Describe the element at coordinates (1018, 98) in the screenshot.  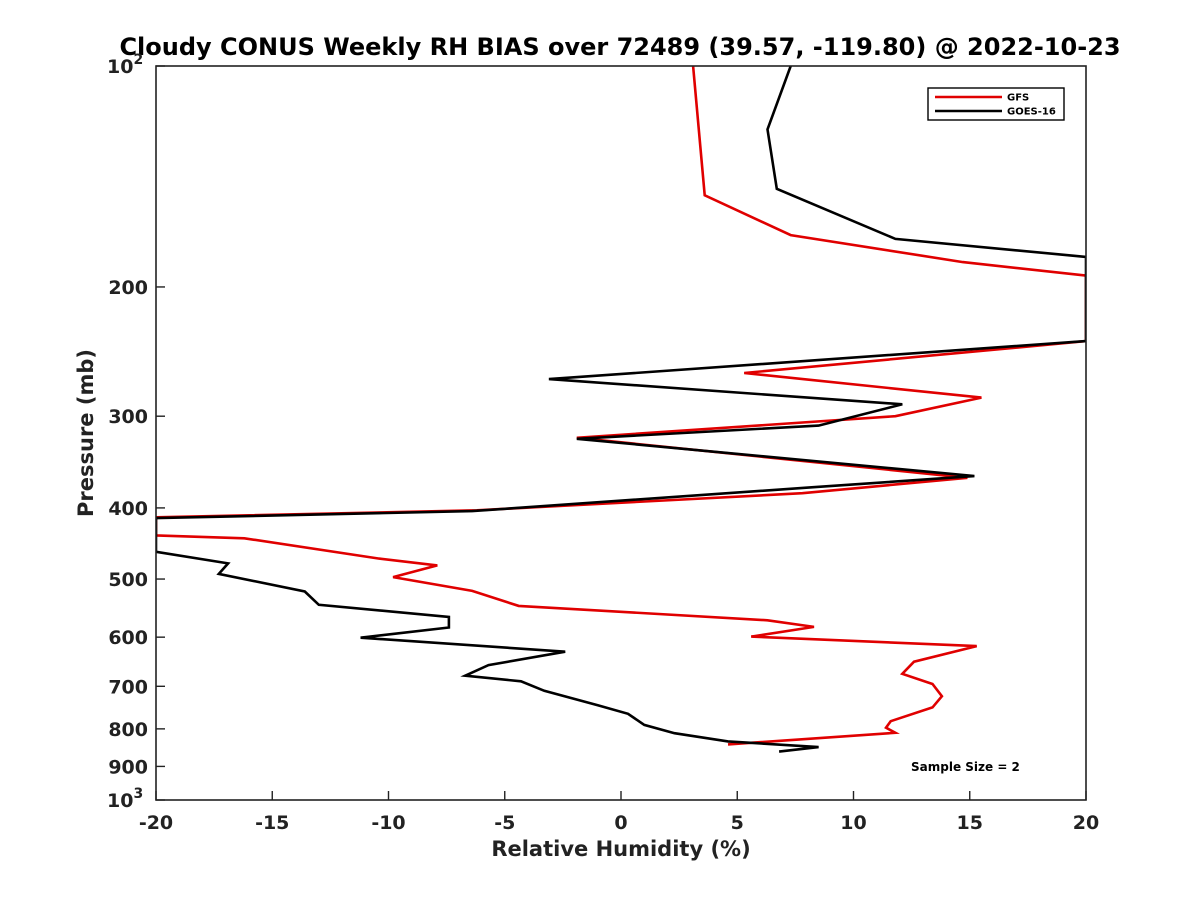
I see `legend-label-gfs: GFS` at that location.